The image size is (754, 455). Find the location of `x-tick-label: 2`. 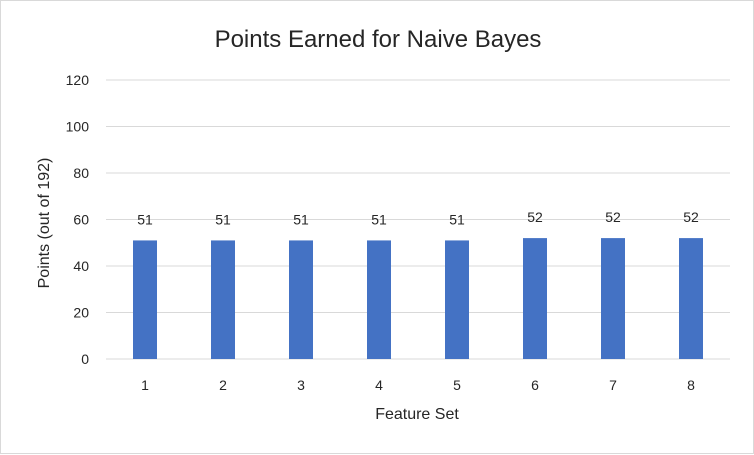

x-tick-label: 2 is located at coordinates (223, 385).